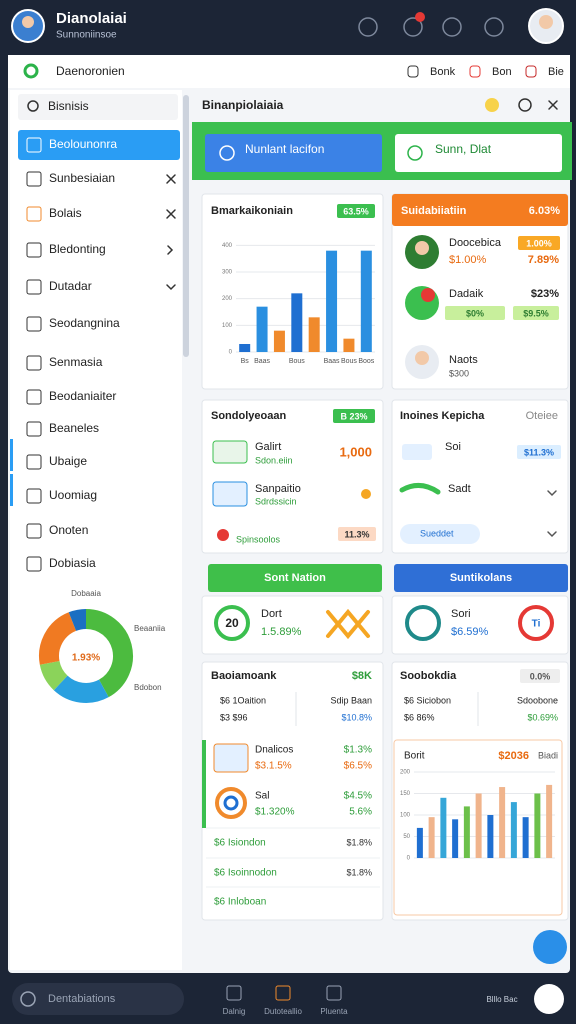 The width and height of the screenshot is (576, 1024). Describe the element at coordinates (556, 72) in the screenshot. I see `toolbar-action: Bie` at that location.